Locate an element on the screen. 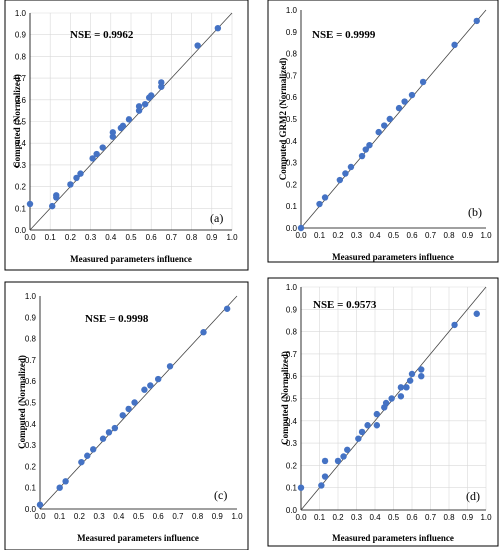 The width and height of the screenshot is (503, 550). panel-label: (c) is located at coordinates (220, 495).